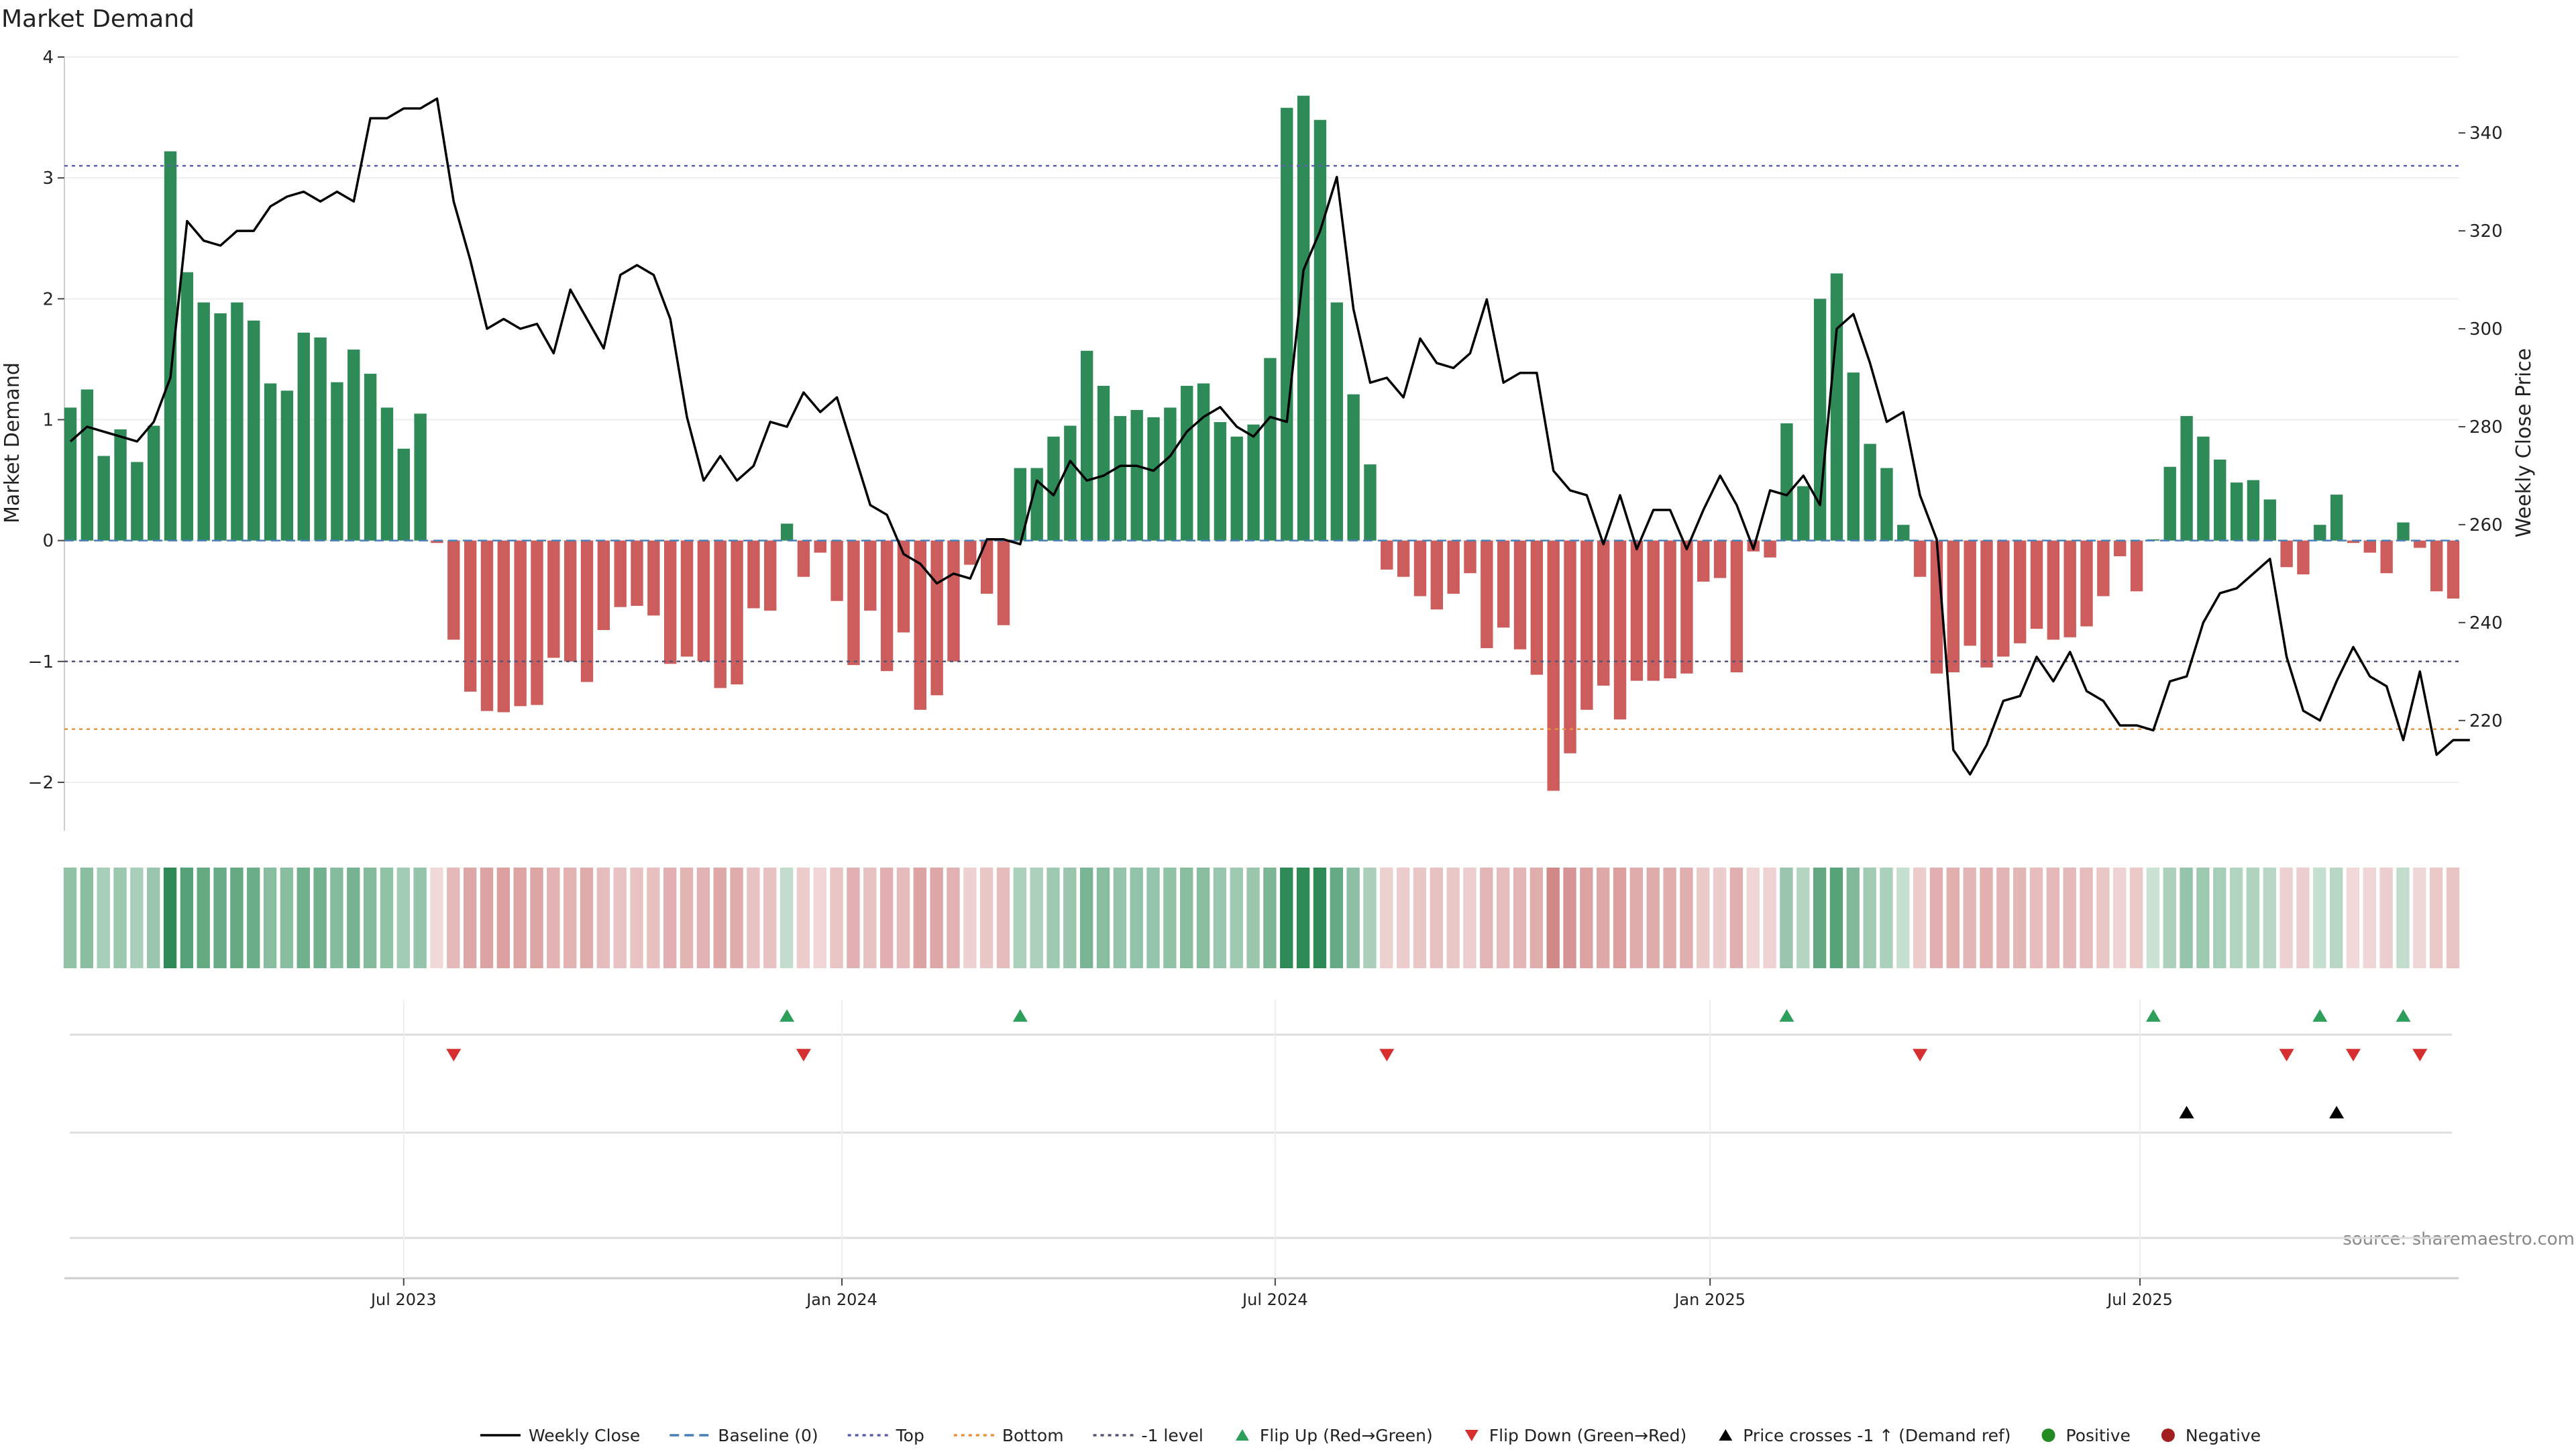 Image resolution: width=2576 pixels, height=1452 pixels. Describe the element at coordinates (48, 541) in the screenshot. I see `y-tick-label: 0` at that location.